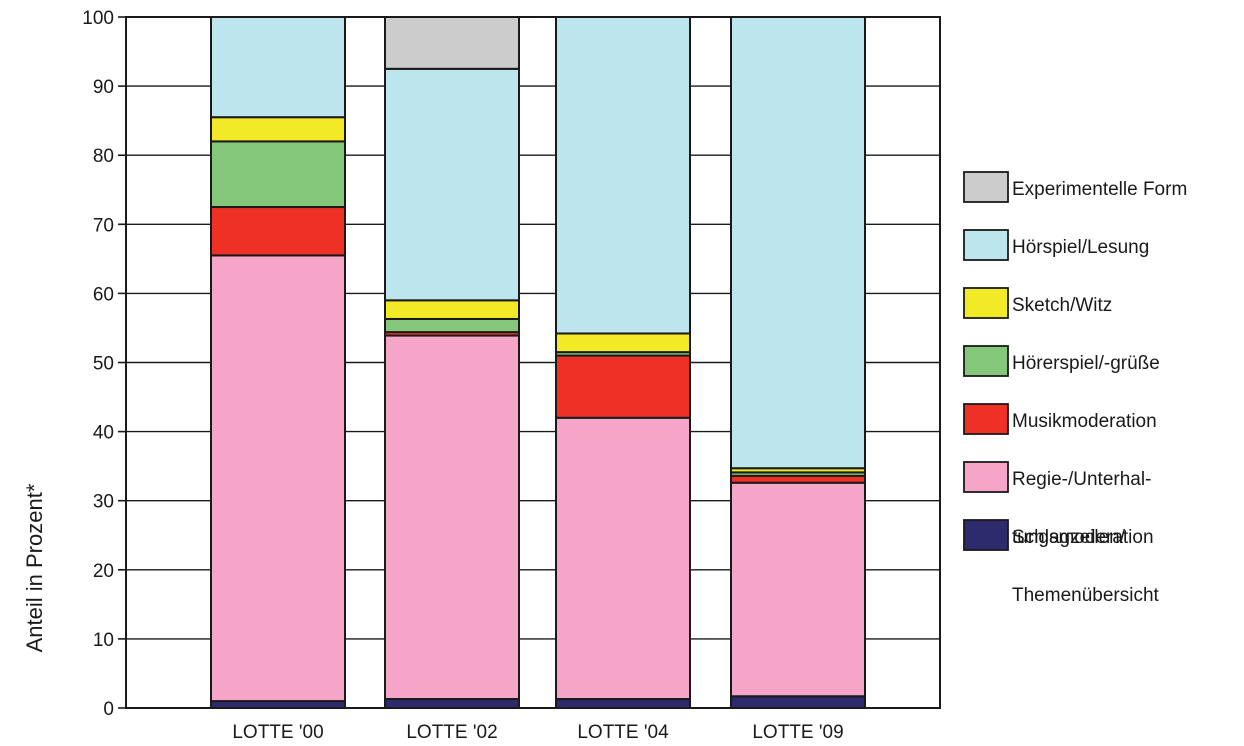 The image size is (1244, 746). I want to click on legend-label: Experimentelle Form, so click(1099, 189).